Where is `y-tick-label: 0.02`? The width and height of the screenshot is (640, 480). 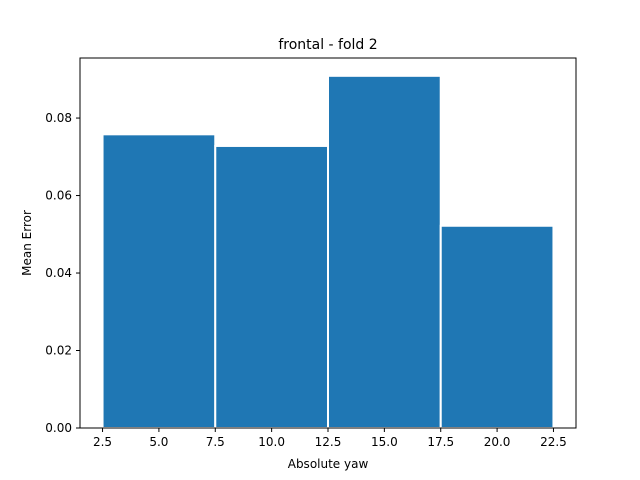
y-tick-label: 0.02 is located at coordinates (58, 351).